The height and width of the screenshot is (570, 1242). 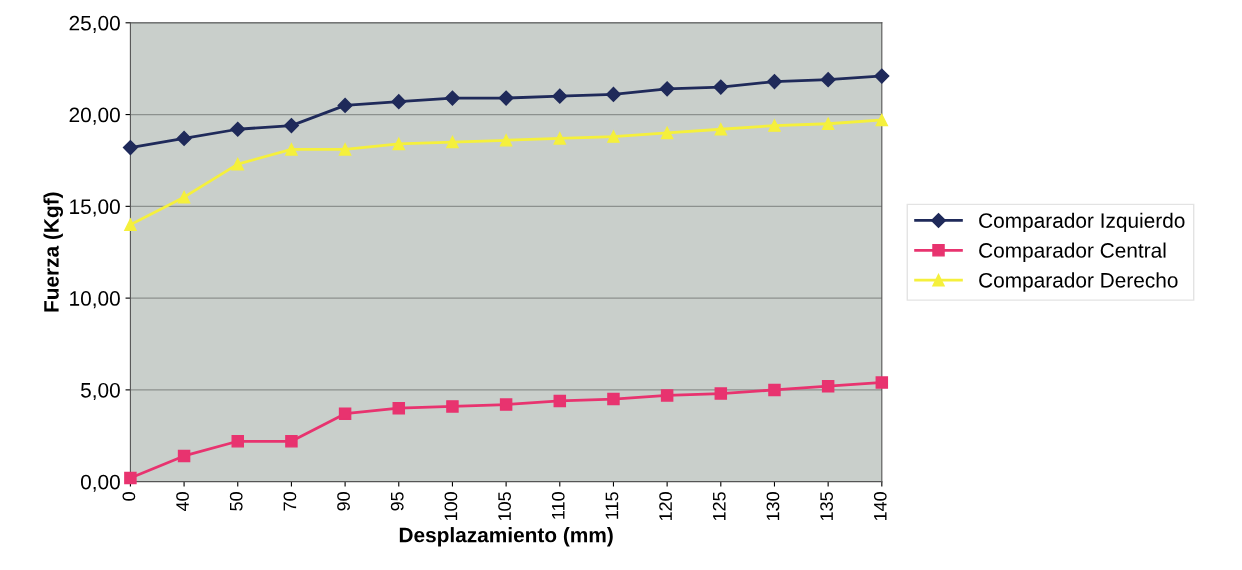 What do you see at coordinates (826, 506) in the screenshot?
I see `x-tick-label: 135` at bounding box center [826, 506].